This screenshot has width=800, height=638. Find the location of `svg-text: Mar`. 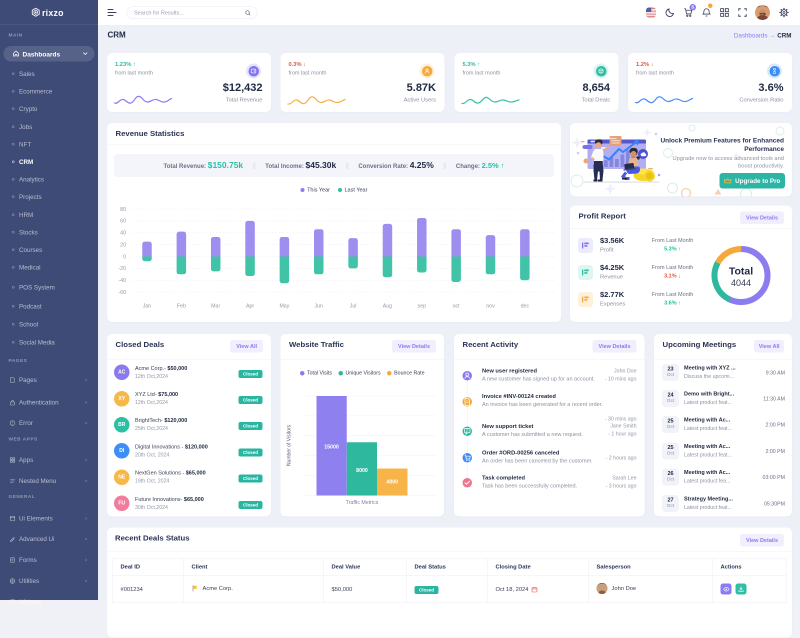

svg-text: Mar is located at coordinates (215, 307).